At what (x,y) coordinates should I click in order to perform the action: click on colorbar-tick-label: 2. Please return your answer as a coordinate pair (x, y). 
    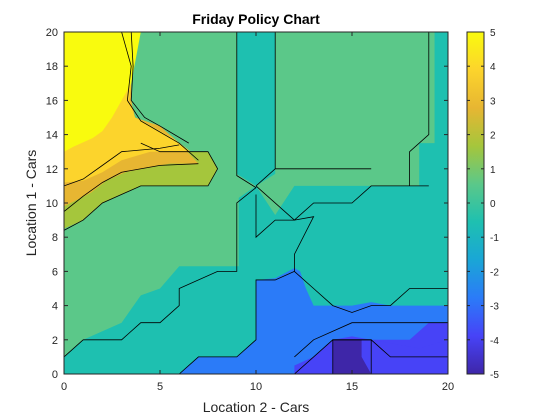
    Looking at the image, I should click on (493, 136).